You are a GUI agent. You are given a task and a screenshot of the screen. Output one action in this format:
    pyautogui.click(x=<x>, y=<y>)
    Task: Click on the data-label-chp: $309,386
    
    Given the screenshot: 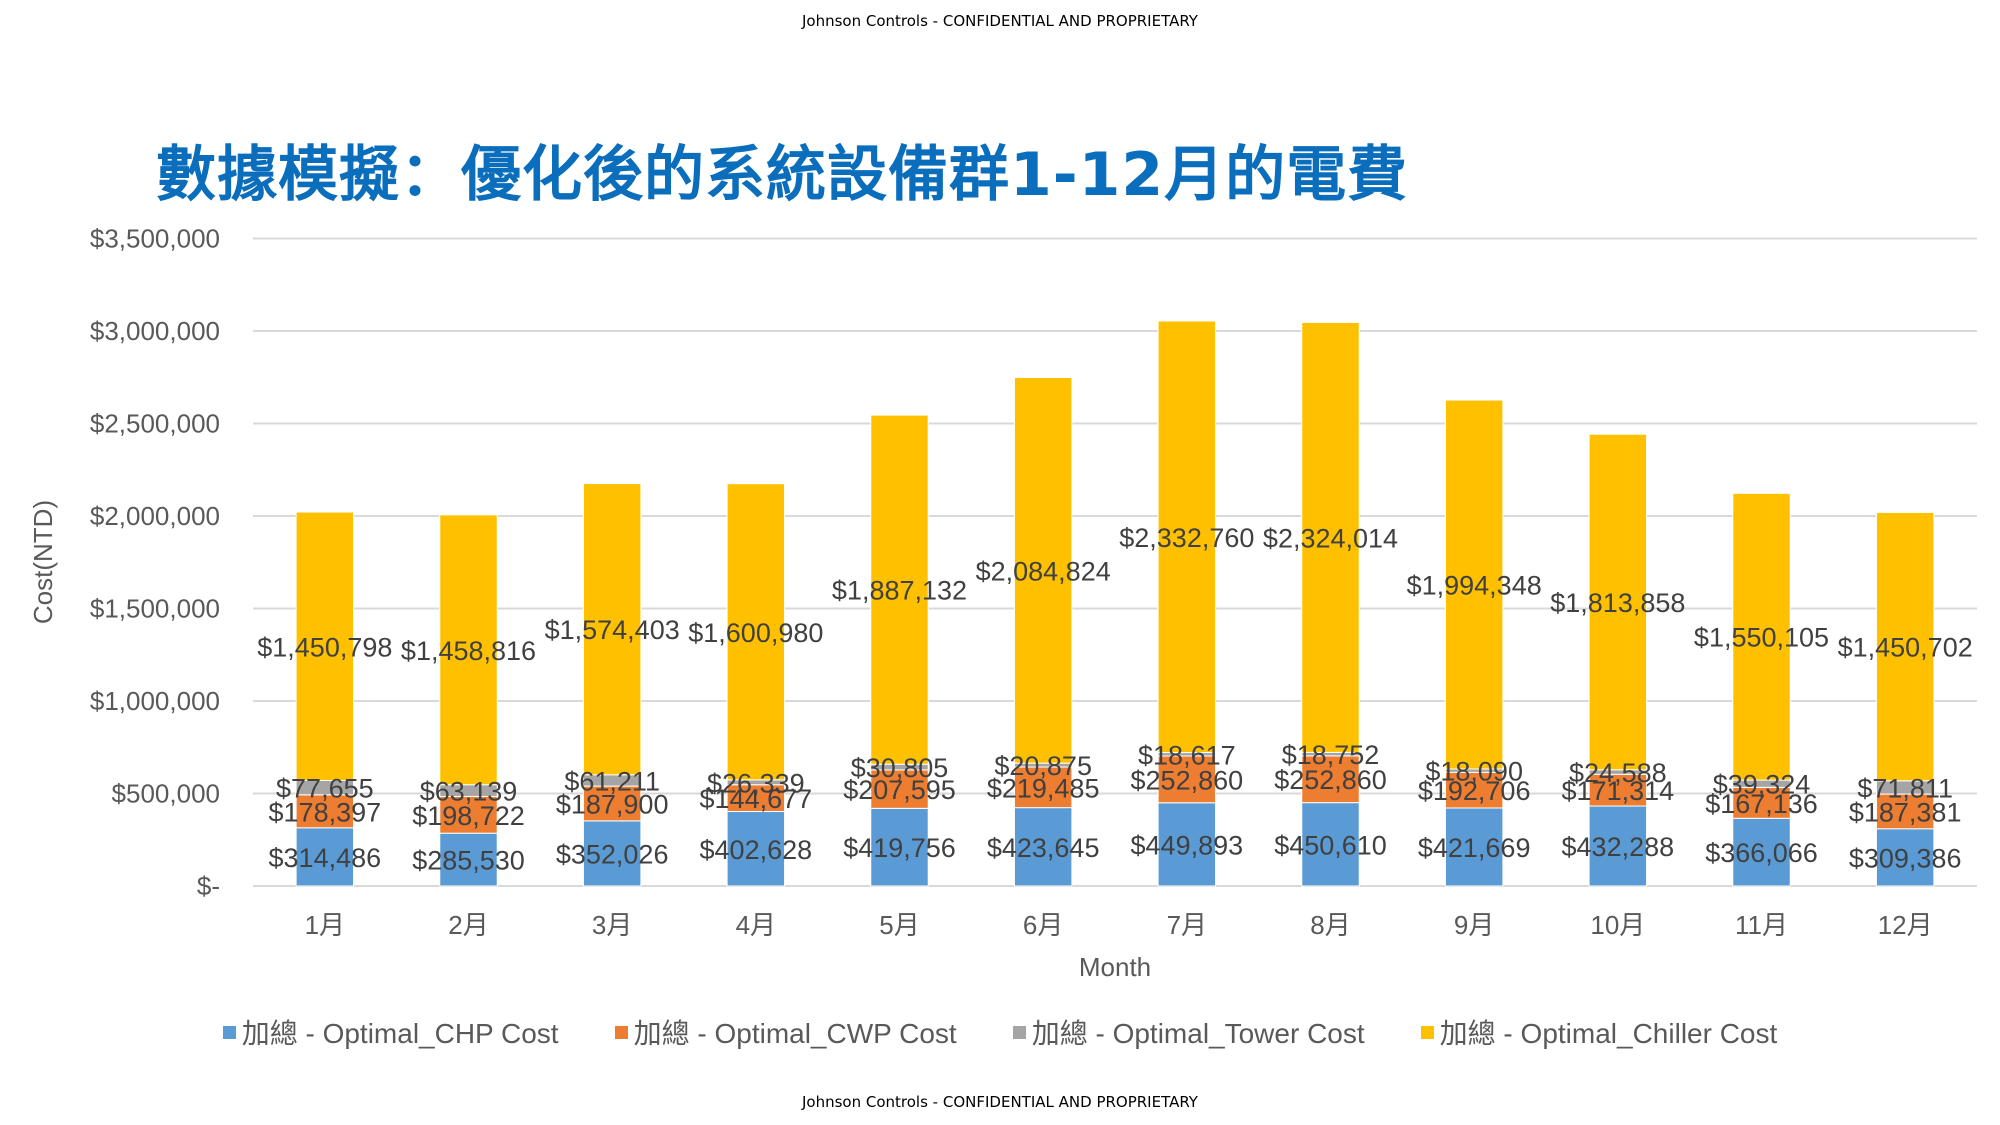 What is the action you would take?
    pyautogui.click(x=1905, y=858)
    